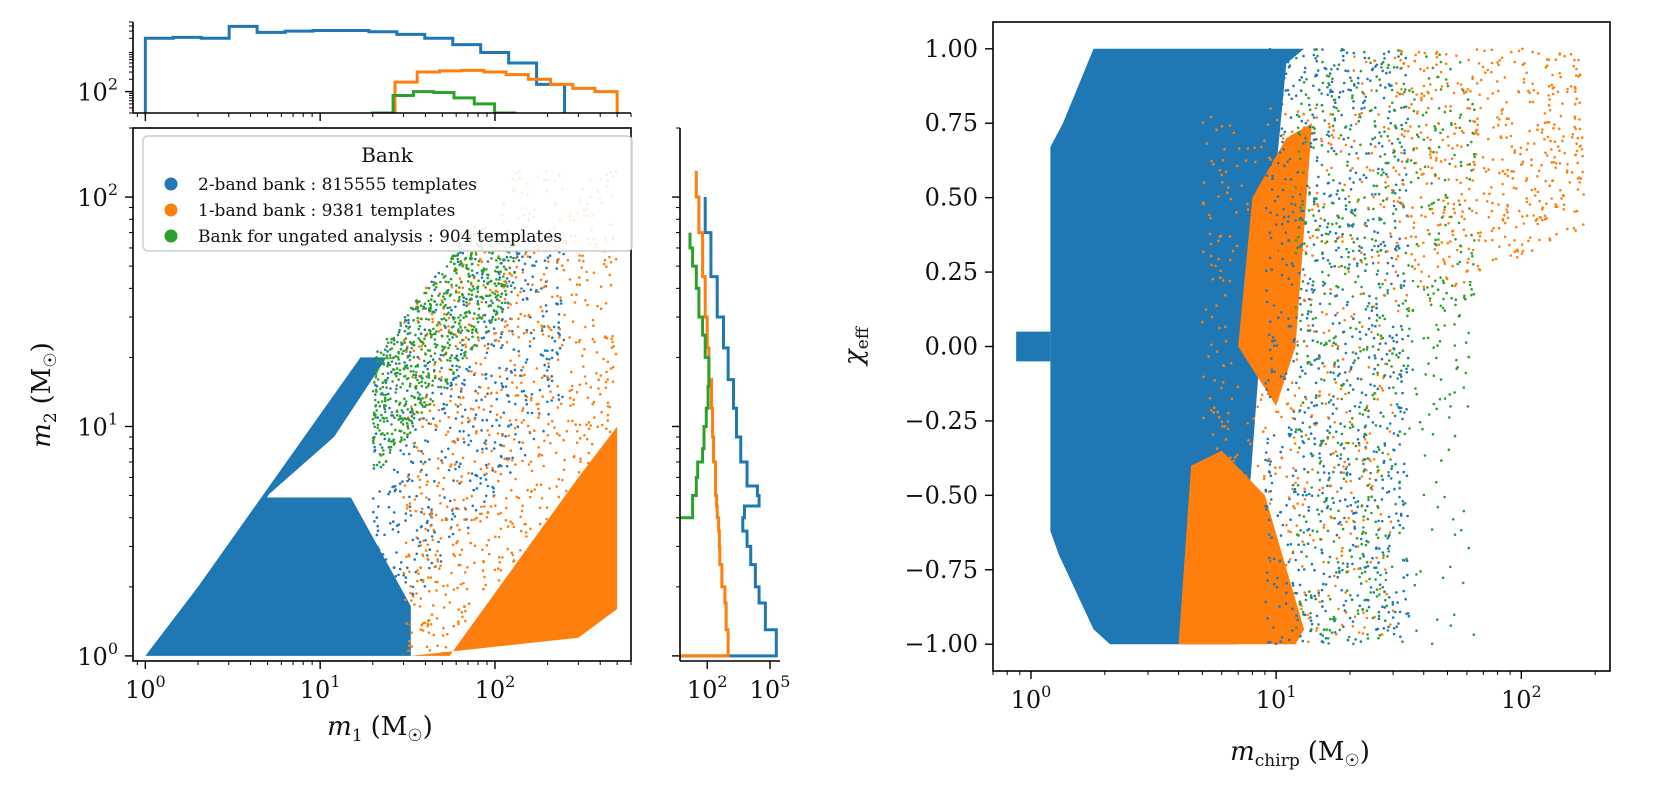  What do you see at coordinates (113, 84) in the screenshot?
I see `top-hist-ytick-label-exp: 2` at bounding box center [113, 84].